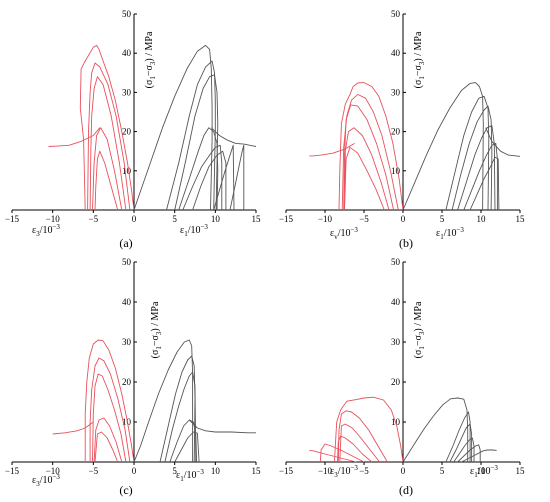  What do you see at coordinates (406, 243) in the screenshot?
I see `panel-label: (b)` at bounding box center [406, 243].